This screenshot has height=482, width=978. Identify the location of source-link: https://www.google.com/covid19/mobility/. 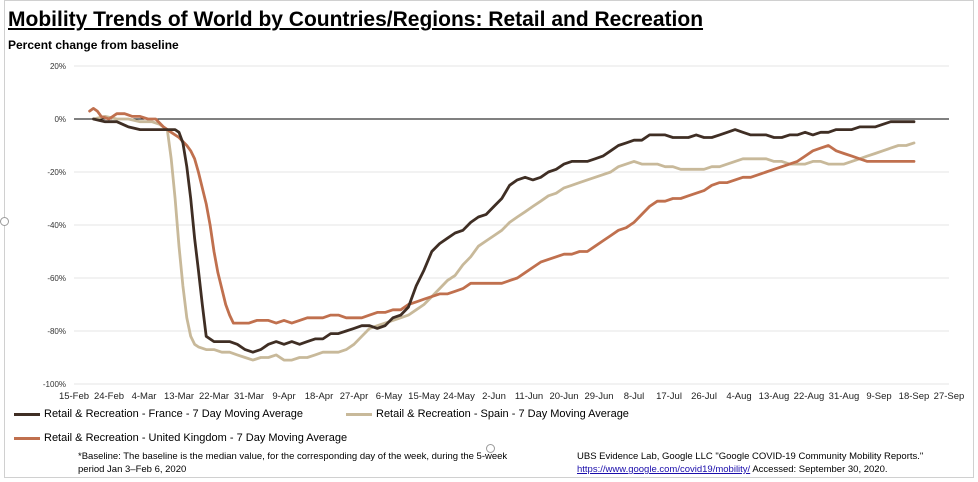
(664, 469).